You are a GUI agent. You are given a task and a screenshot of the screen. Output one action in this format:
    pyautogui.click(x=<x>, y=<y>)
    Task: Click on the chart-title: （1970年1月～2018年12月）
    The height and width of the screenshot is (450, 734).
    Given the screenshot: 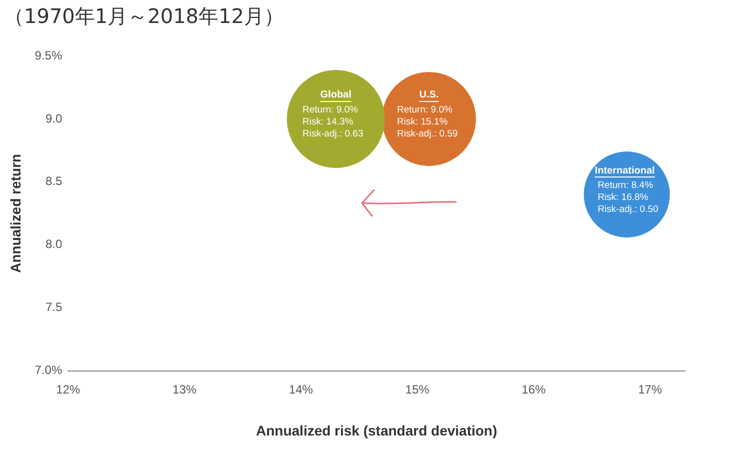 What is the action you would take?
    pyautogui.click(x=144, y=16)
    